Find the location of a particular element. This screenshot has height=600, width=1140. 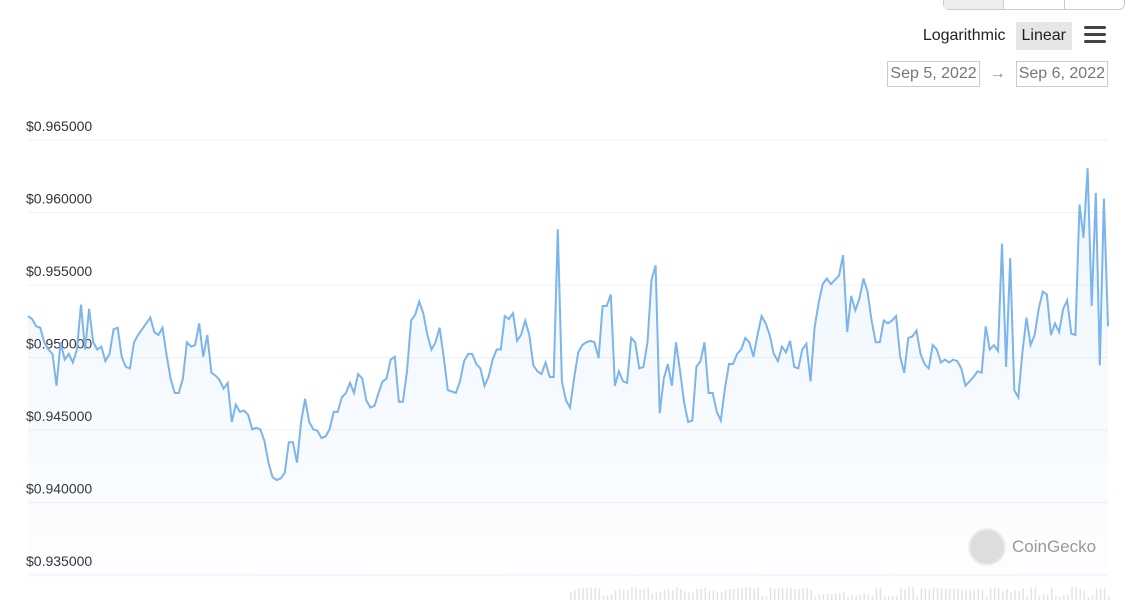

coingecko-logo-icon is located at coordinates (987, 547).